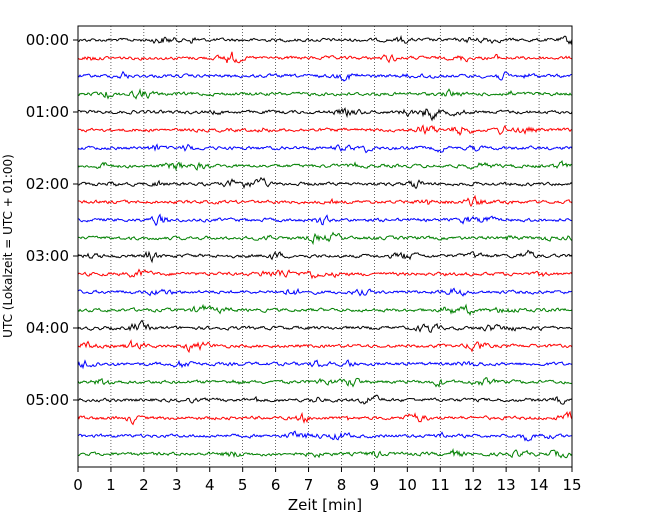 This screenshot has width=650, height=520. What do you see at coordinates (47, 112) in the screenshot?
I see `y-tick-label: 01:00` at bounding box center [47, 112].